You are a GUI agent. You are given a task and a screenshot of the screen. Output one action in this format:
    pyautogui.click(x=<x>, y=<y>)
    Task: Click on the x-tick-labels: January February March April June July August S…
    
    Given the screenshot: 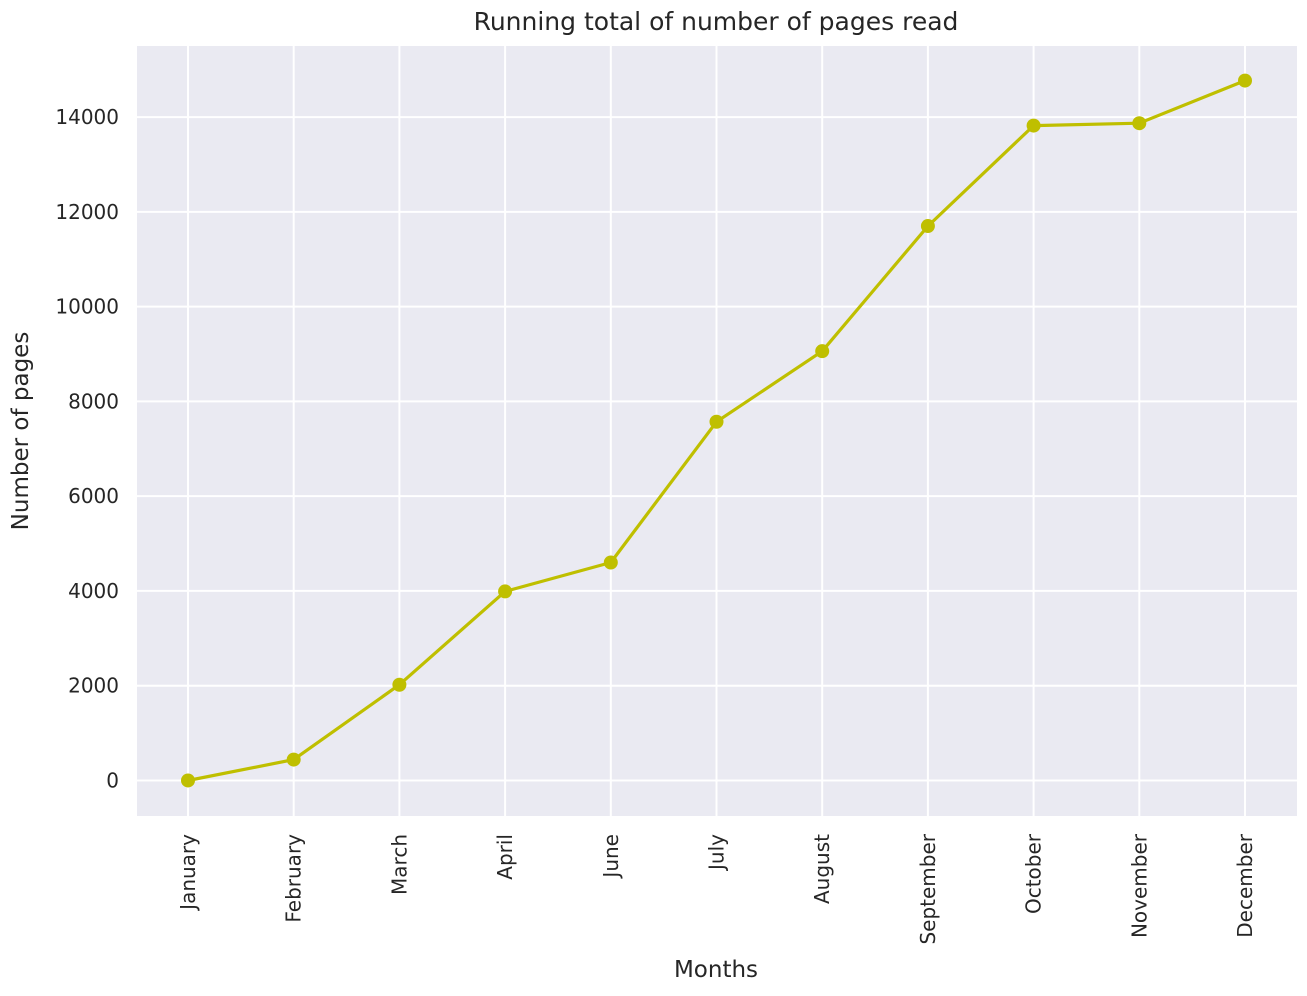 What is the action you would take?
    pyautogui.click(x=716, y=888)
    